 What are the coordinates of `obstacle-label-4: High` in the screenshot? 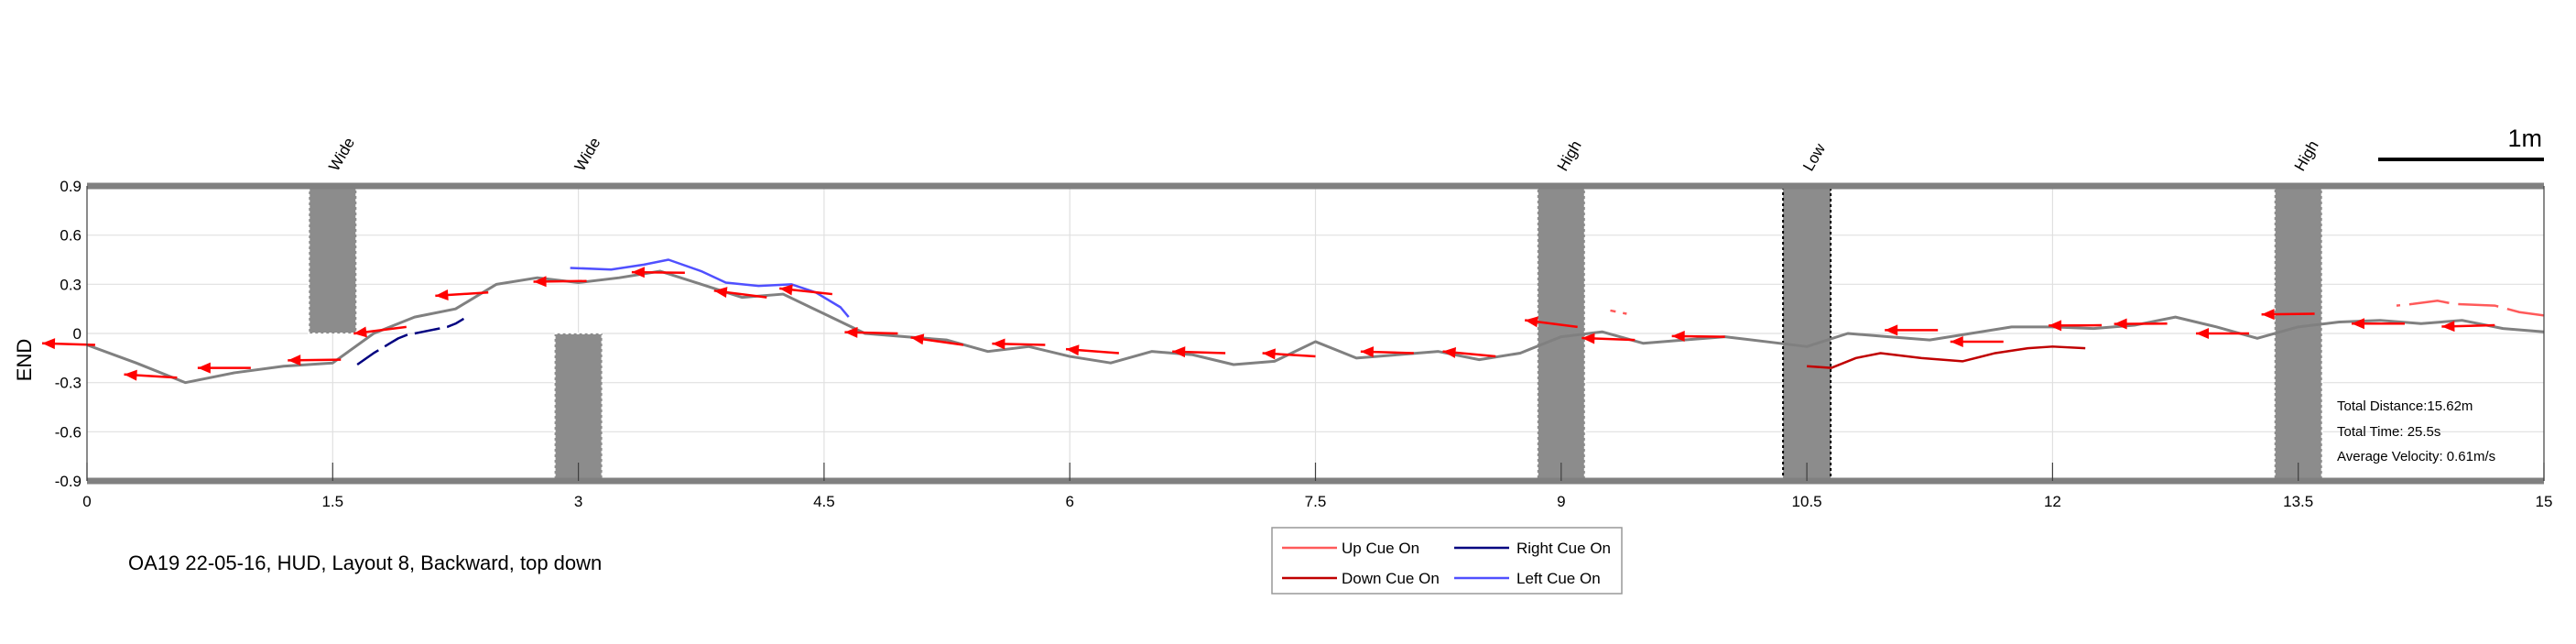 It's located at (2306, 156).